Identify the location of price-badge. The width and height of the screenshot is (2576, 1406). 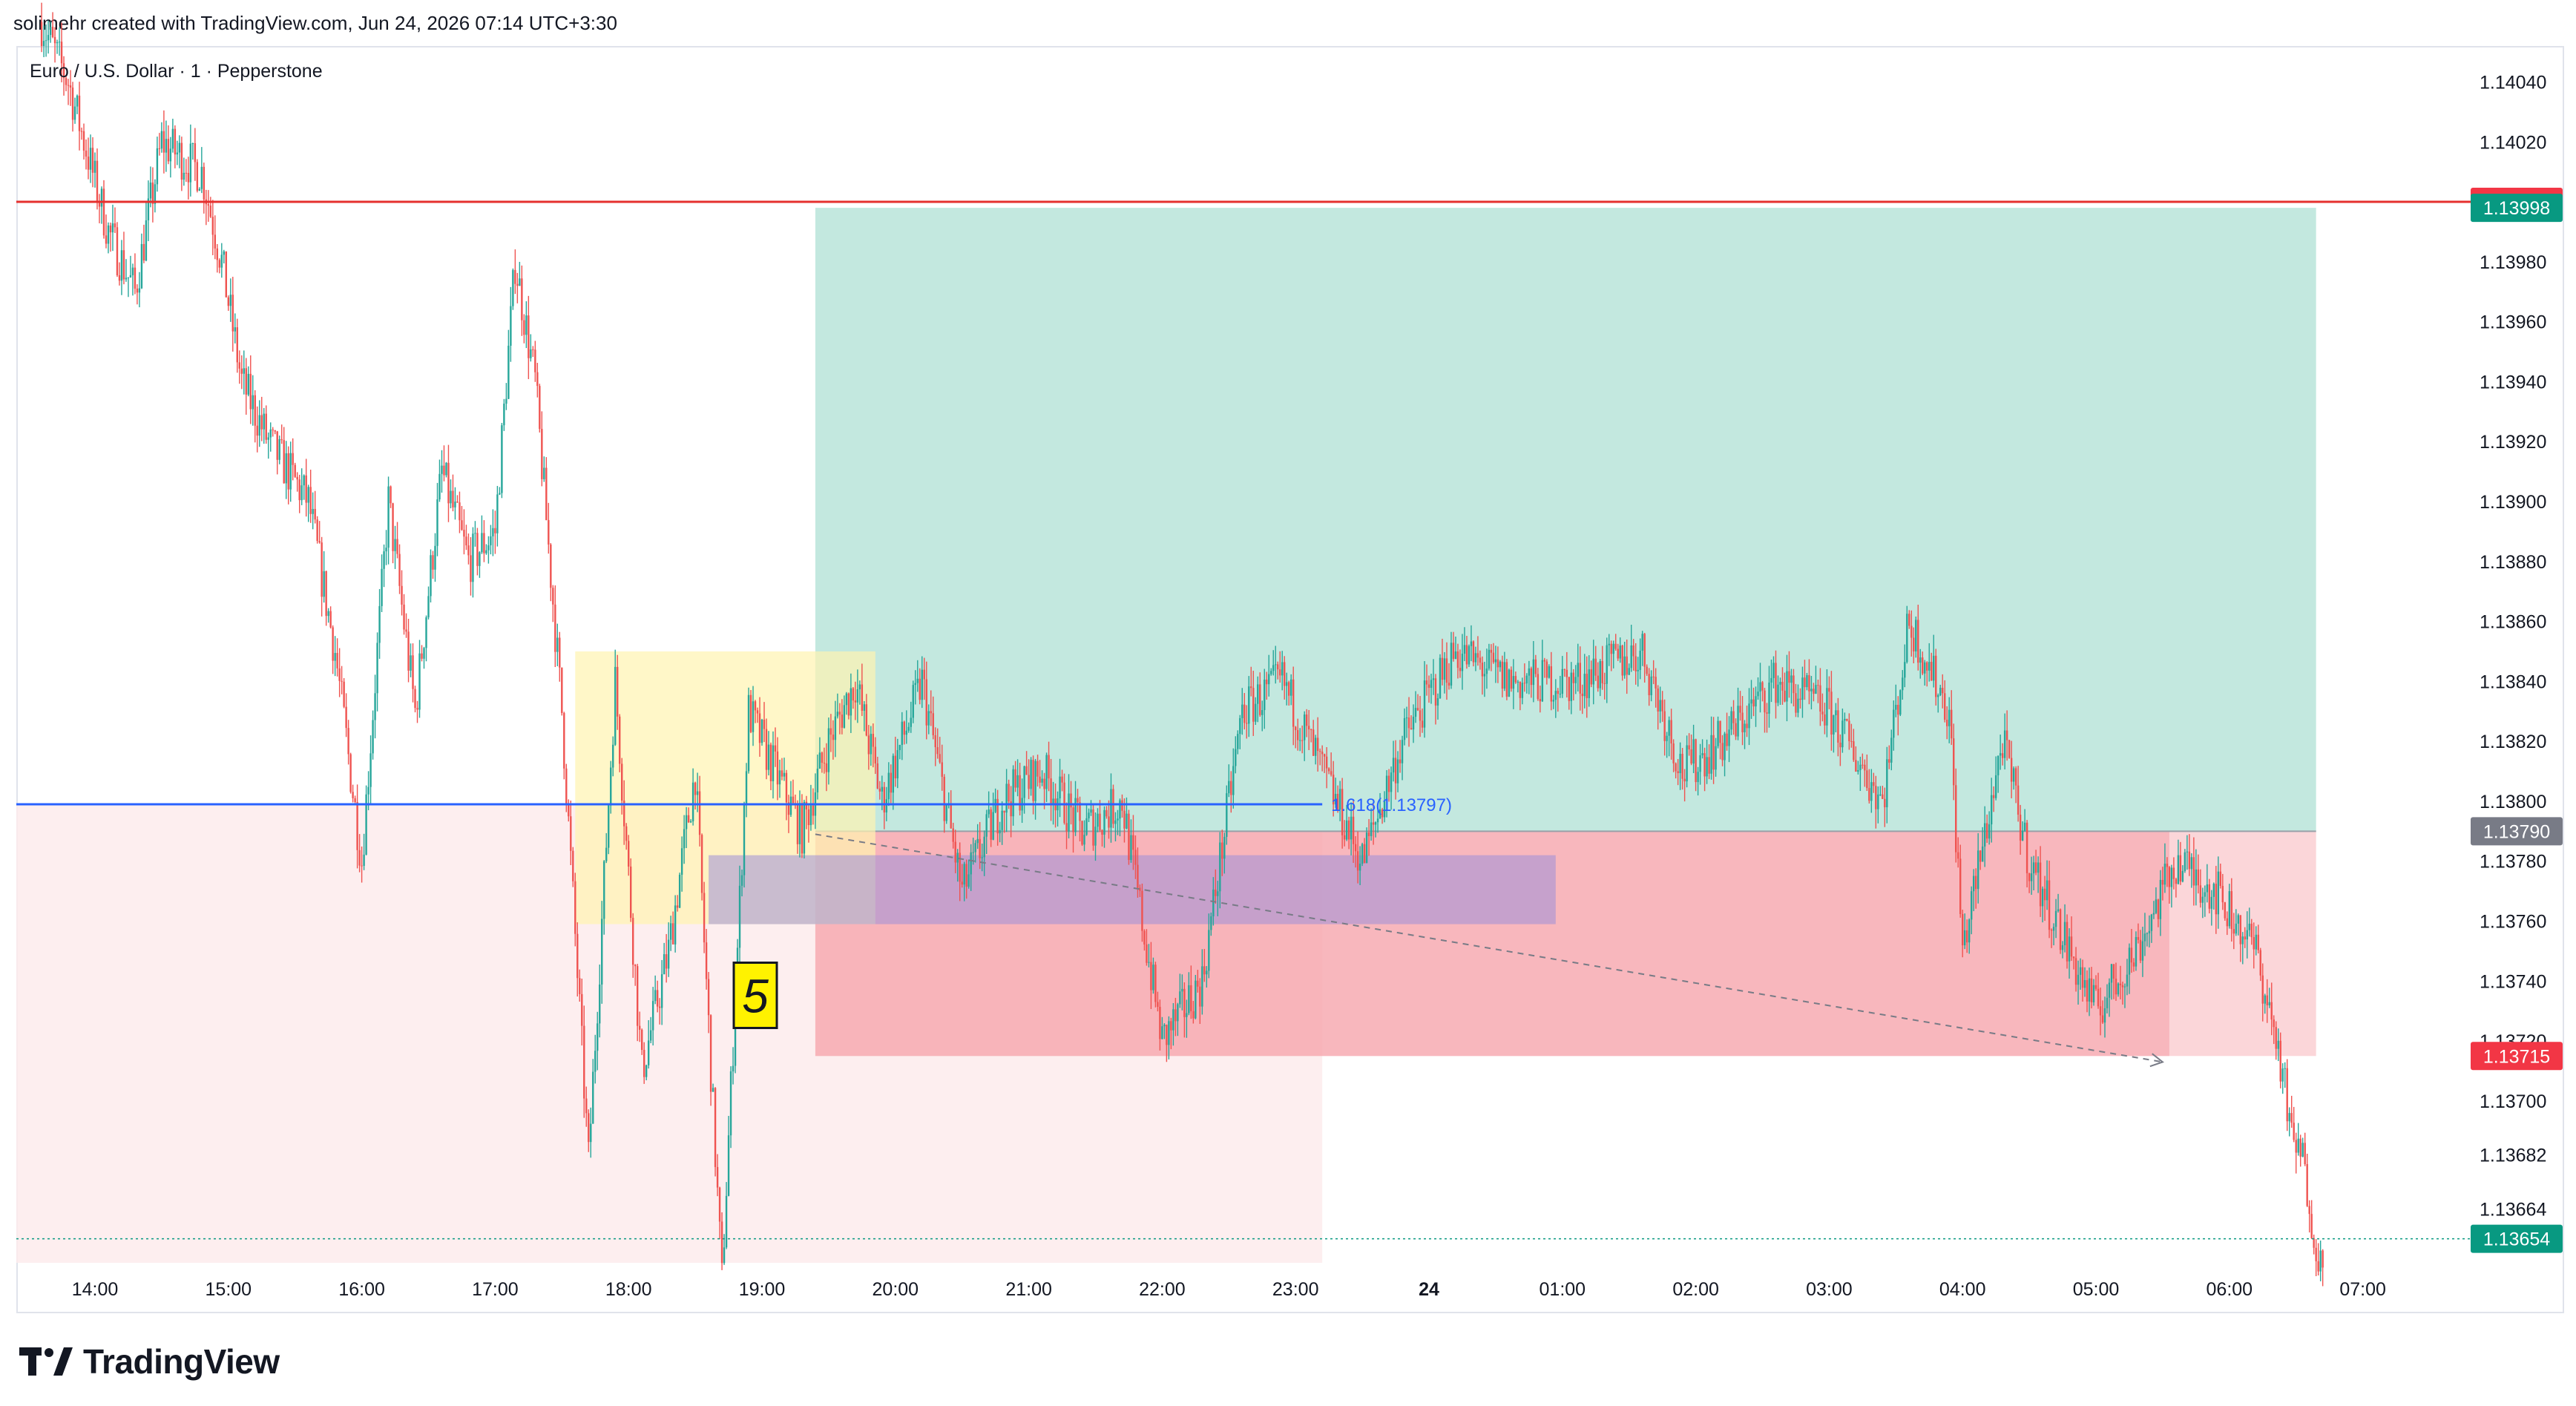
(2517, 1238).